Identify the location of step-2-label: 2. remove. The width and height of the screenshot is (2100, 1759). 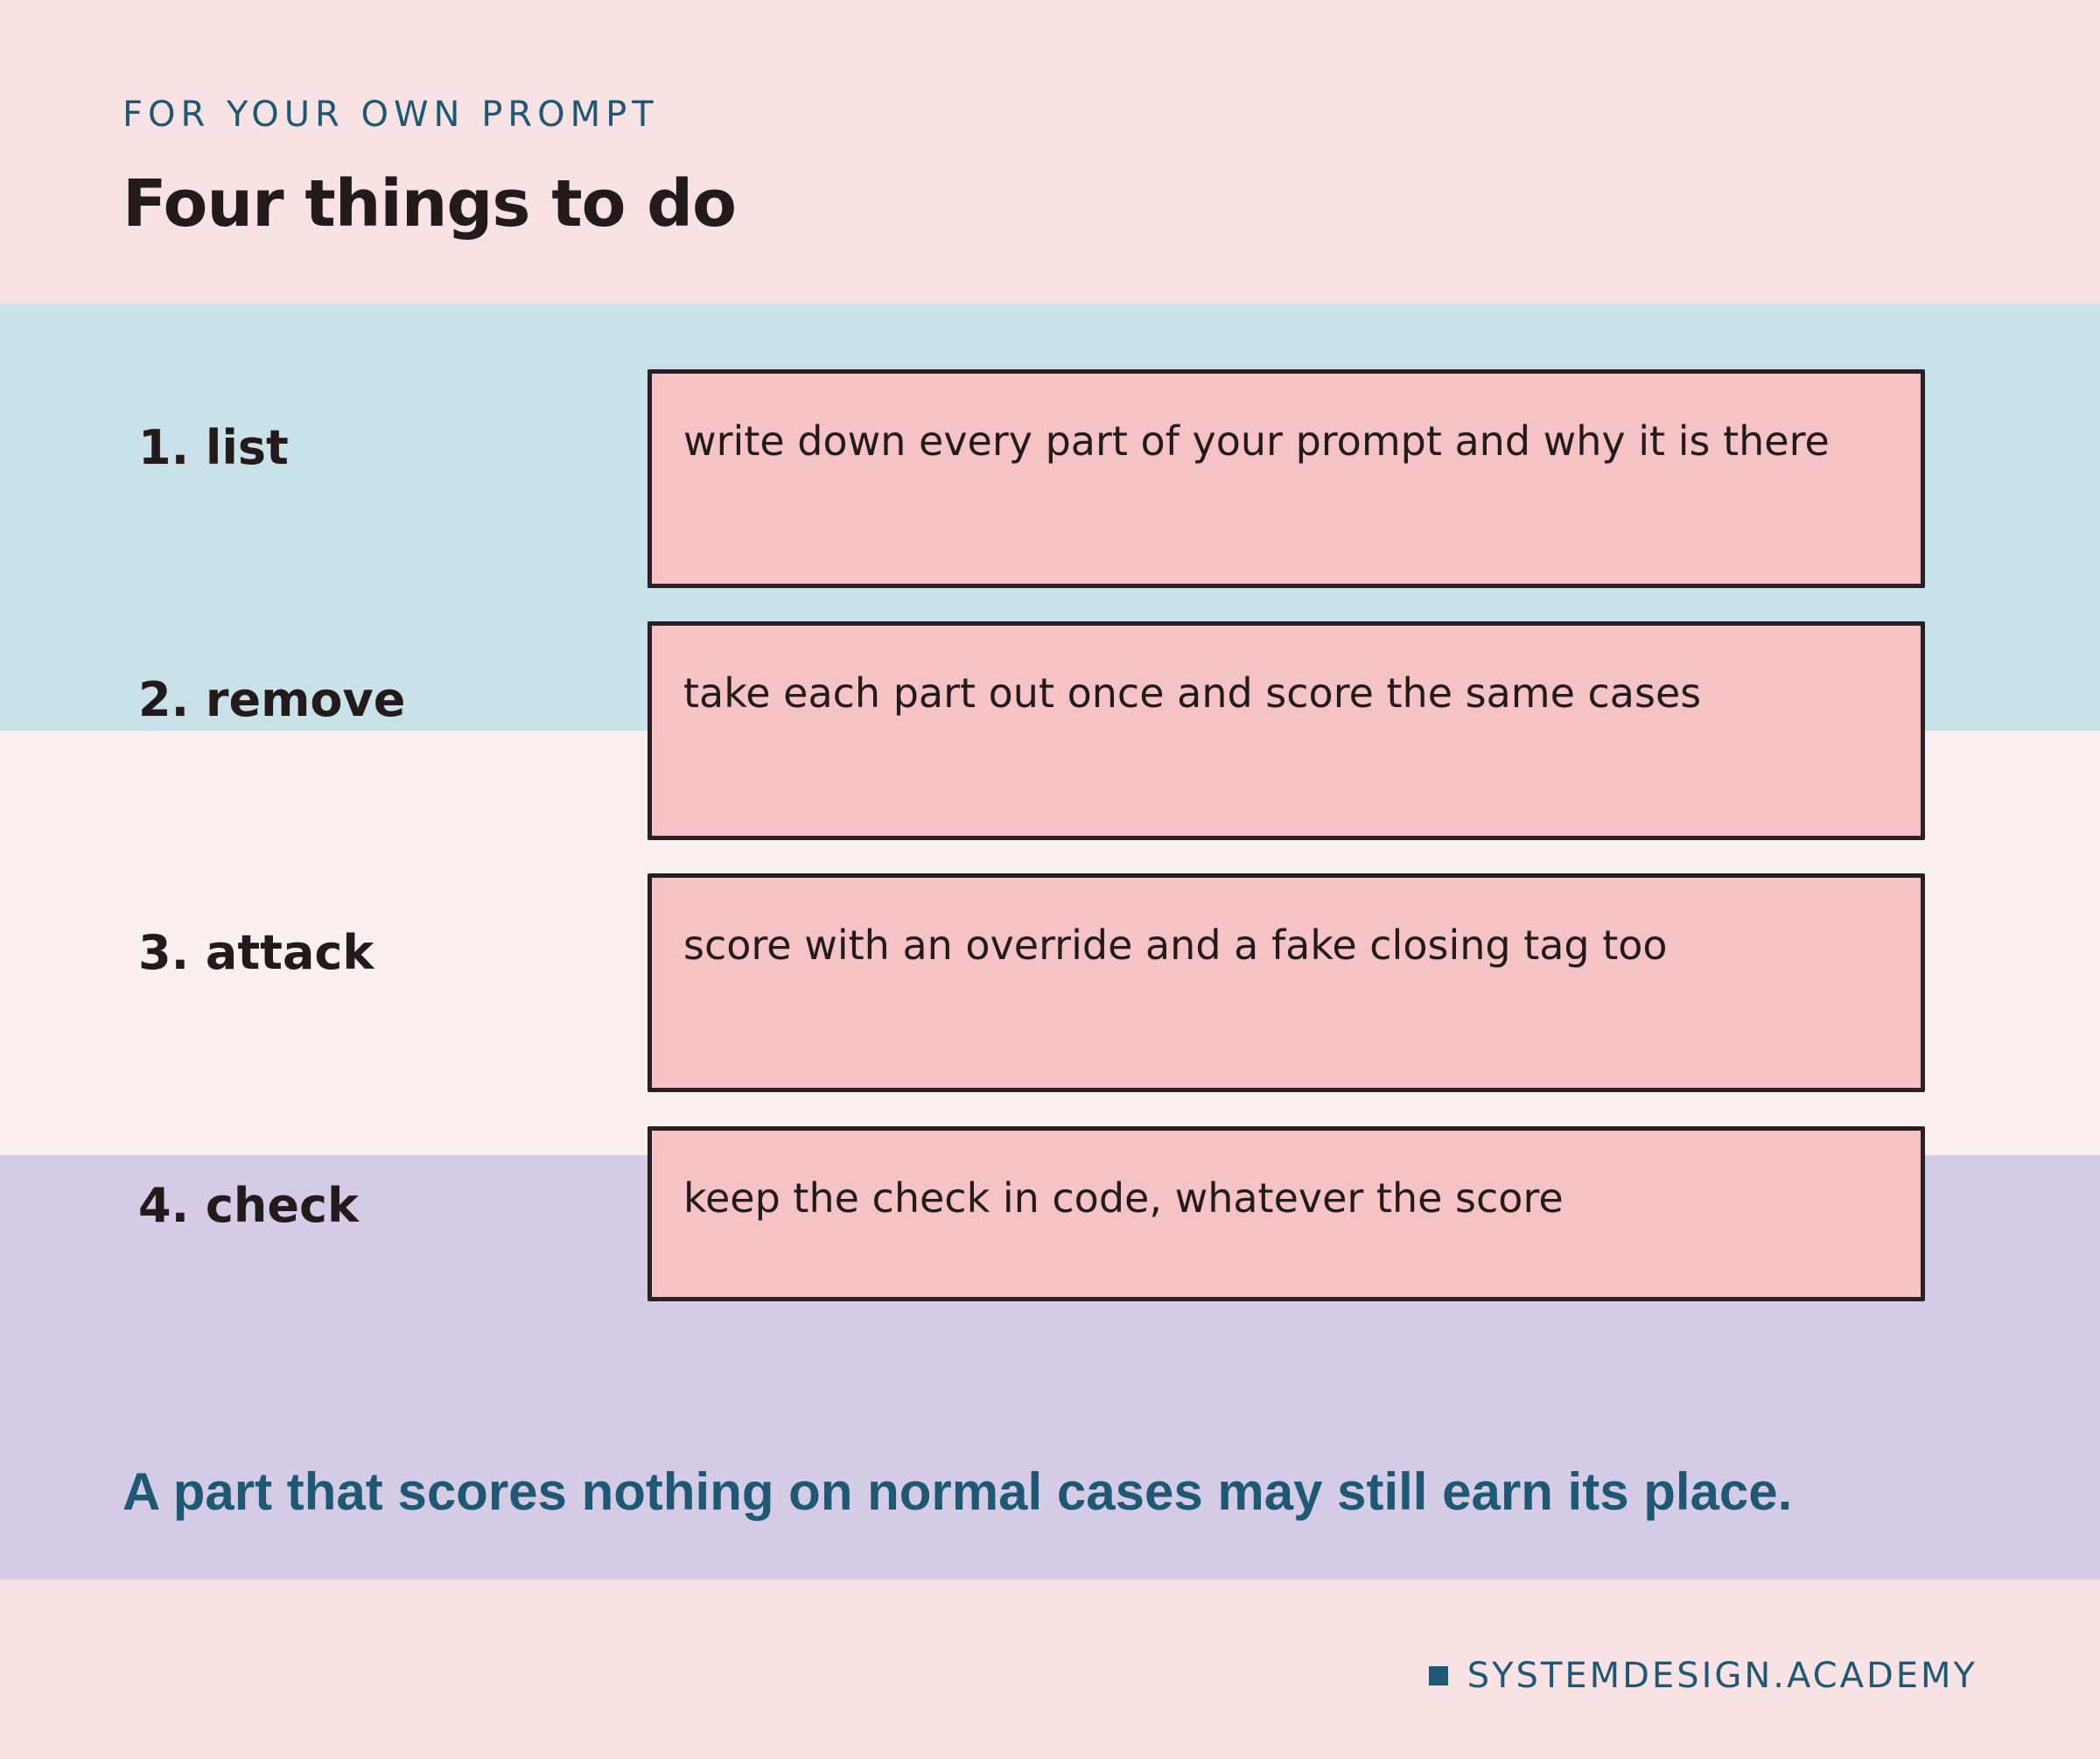
(272, 700).